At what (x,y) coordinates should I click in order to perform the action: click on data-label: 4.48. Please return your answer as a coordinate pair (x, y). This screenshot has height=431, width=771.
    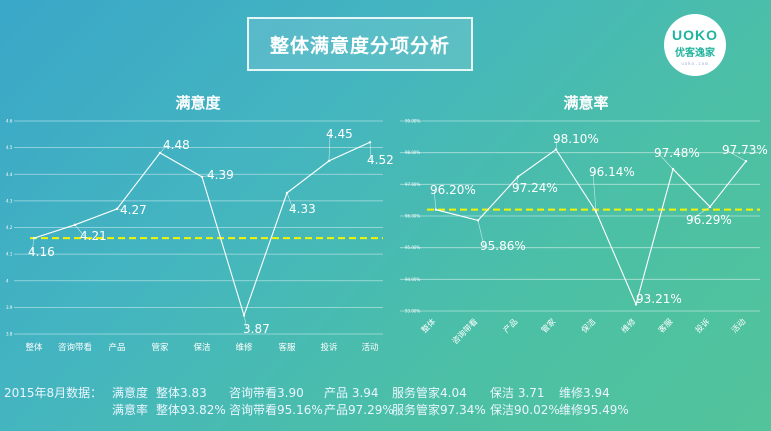
    Looking at the image, I should click on (176, 145).